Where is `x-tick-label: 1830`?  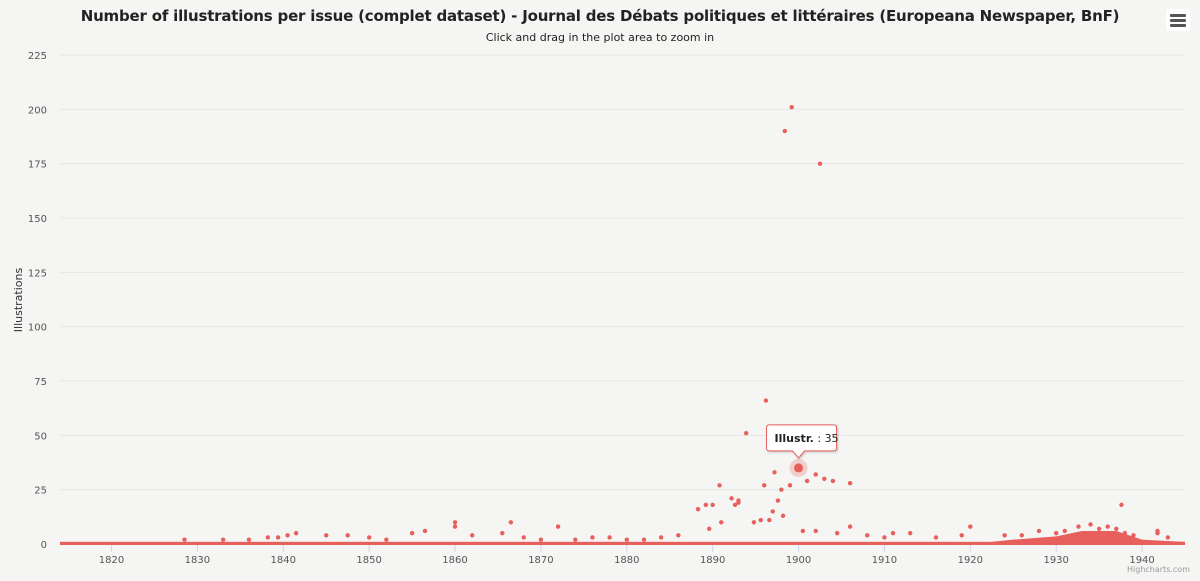 x-tick-label: 1830 is located at coordinates (197, 560).